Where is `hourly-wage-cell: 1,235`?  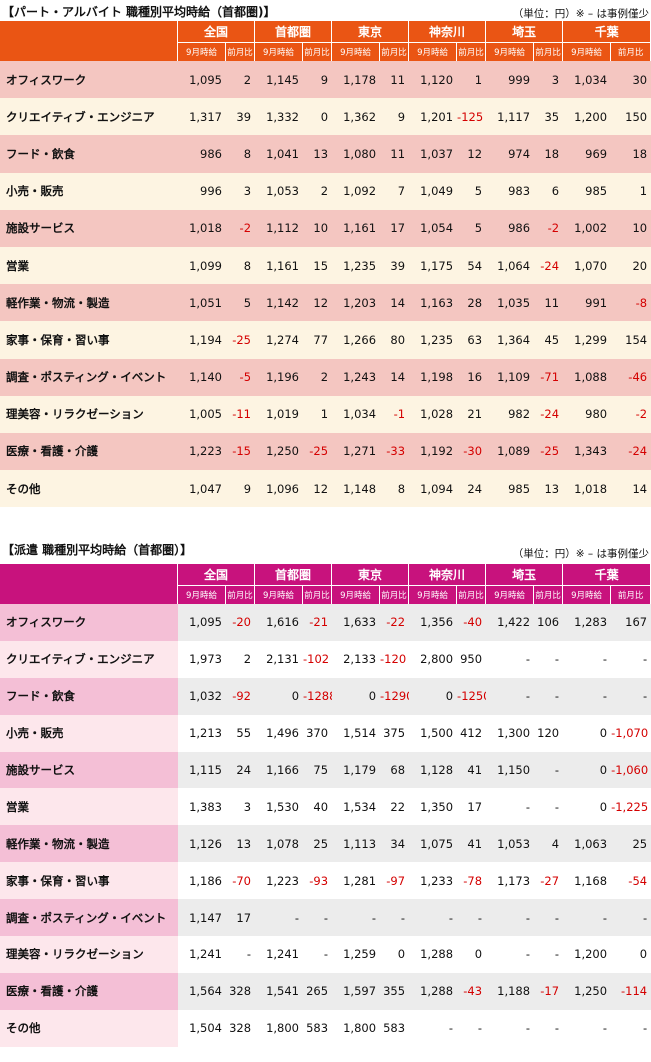 hourly-wage-cell: 1,235 is located at coordinates (356, 265).